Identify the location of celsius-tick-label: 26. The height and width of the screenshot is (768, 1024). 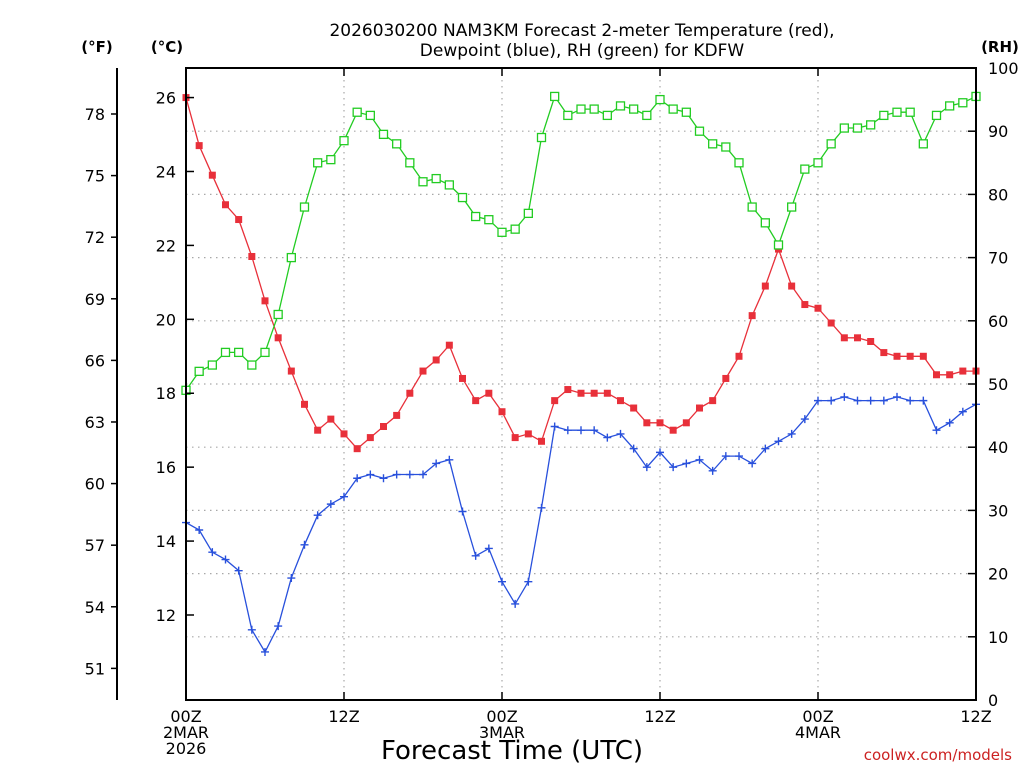
(166, 98).